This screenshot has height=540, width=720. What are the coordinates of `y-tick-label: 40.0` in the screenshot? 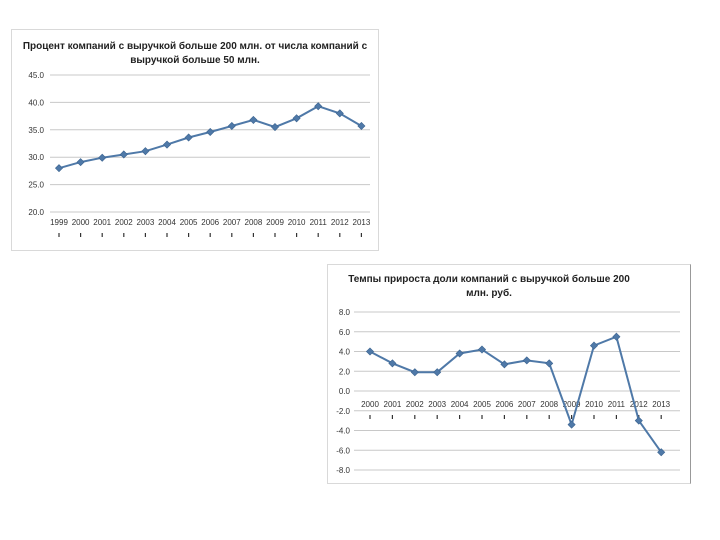 It's located at (36, 102).